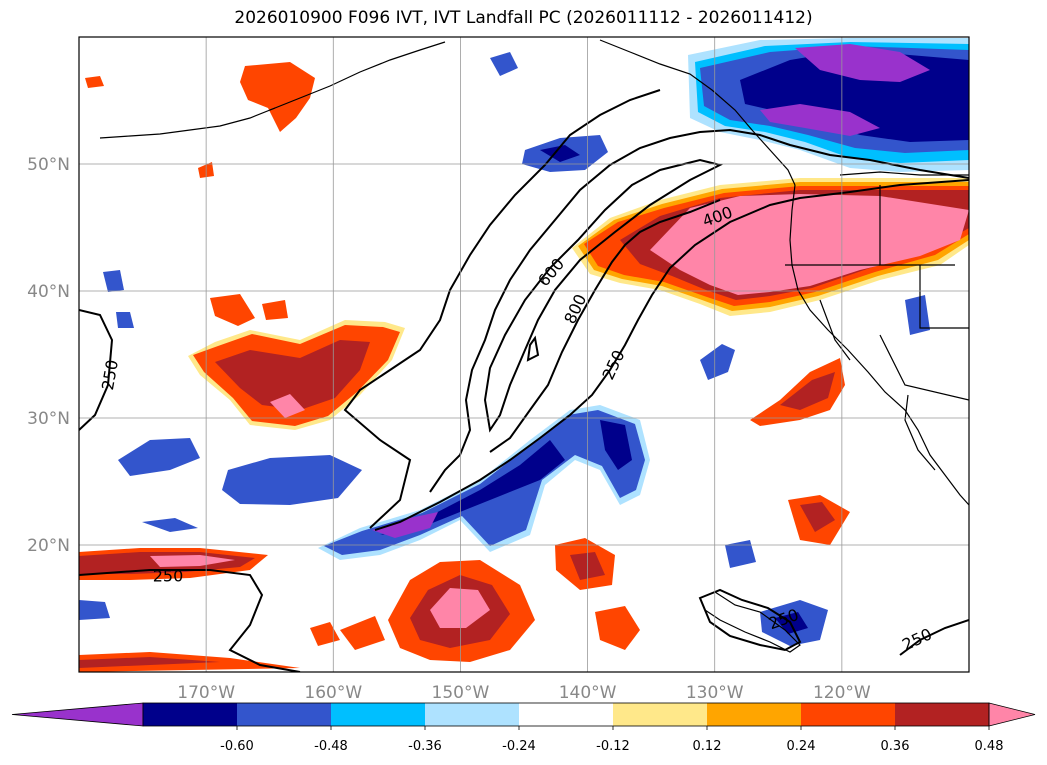 The height and width of the screenshot is (765, 1047). I want to click on colorbar-tick-label: 0.24, so click(801, 746).